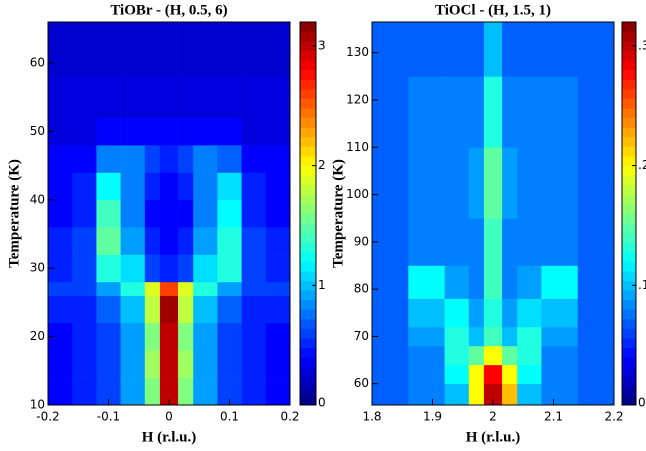 This screenshot has width=646, height=451. Describe the element at coordinates (37, 405) in the screenshot. I see `y-tick-label: 10` at that location.